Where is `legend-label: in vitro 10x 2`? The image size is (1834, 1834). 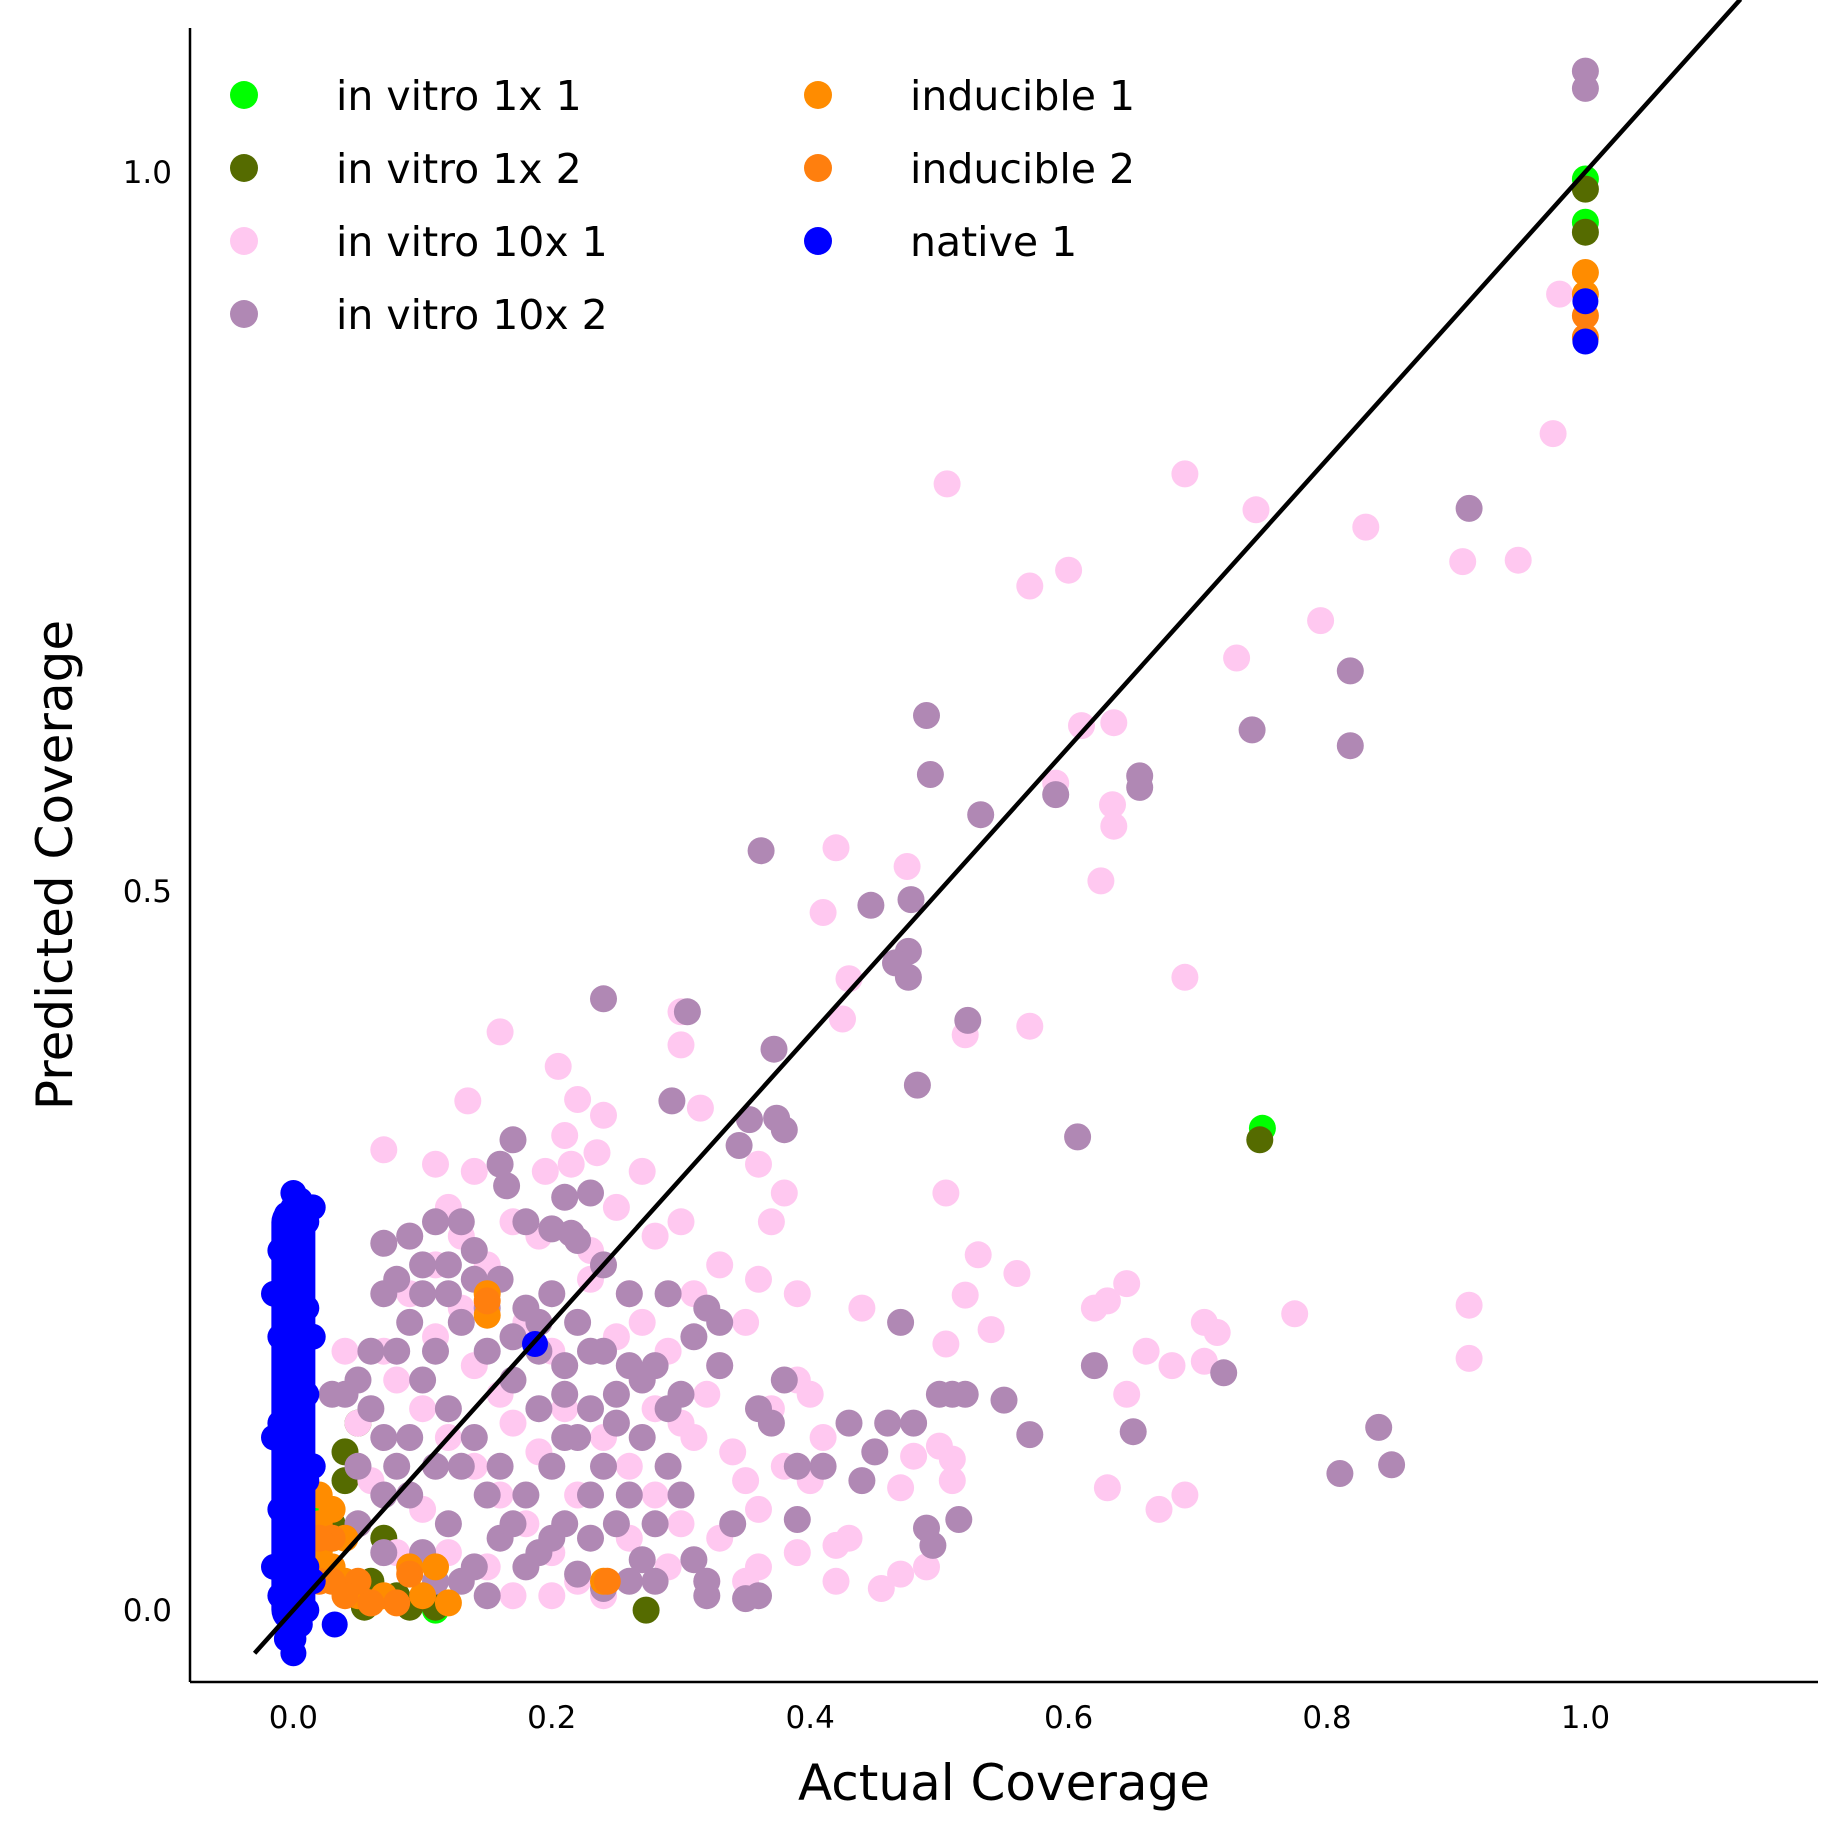
legend-label: in vitro 10x 2 is located at coordinates (472, 315).